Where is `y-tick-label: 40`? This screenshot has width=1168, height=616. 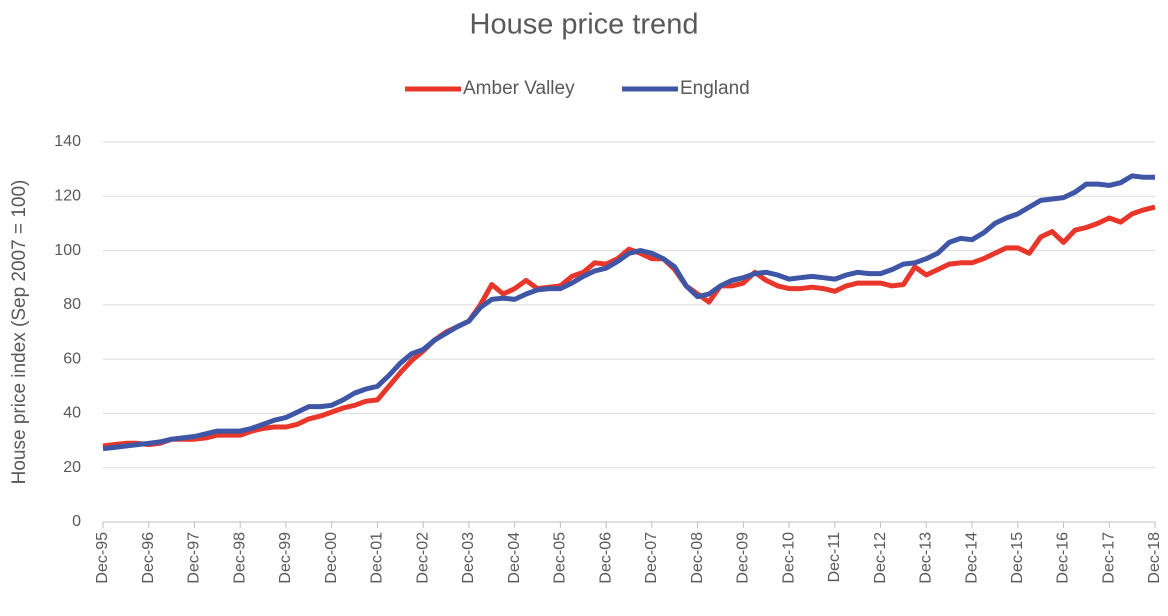 y-tick-label: 40 is located at coordinates (72, 413).